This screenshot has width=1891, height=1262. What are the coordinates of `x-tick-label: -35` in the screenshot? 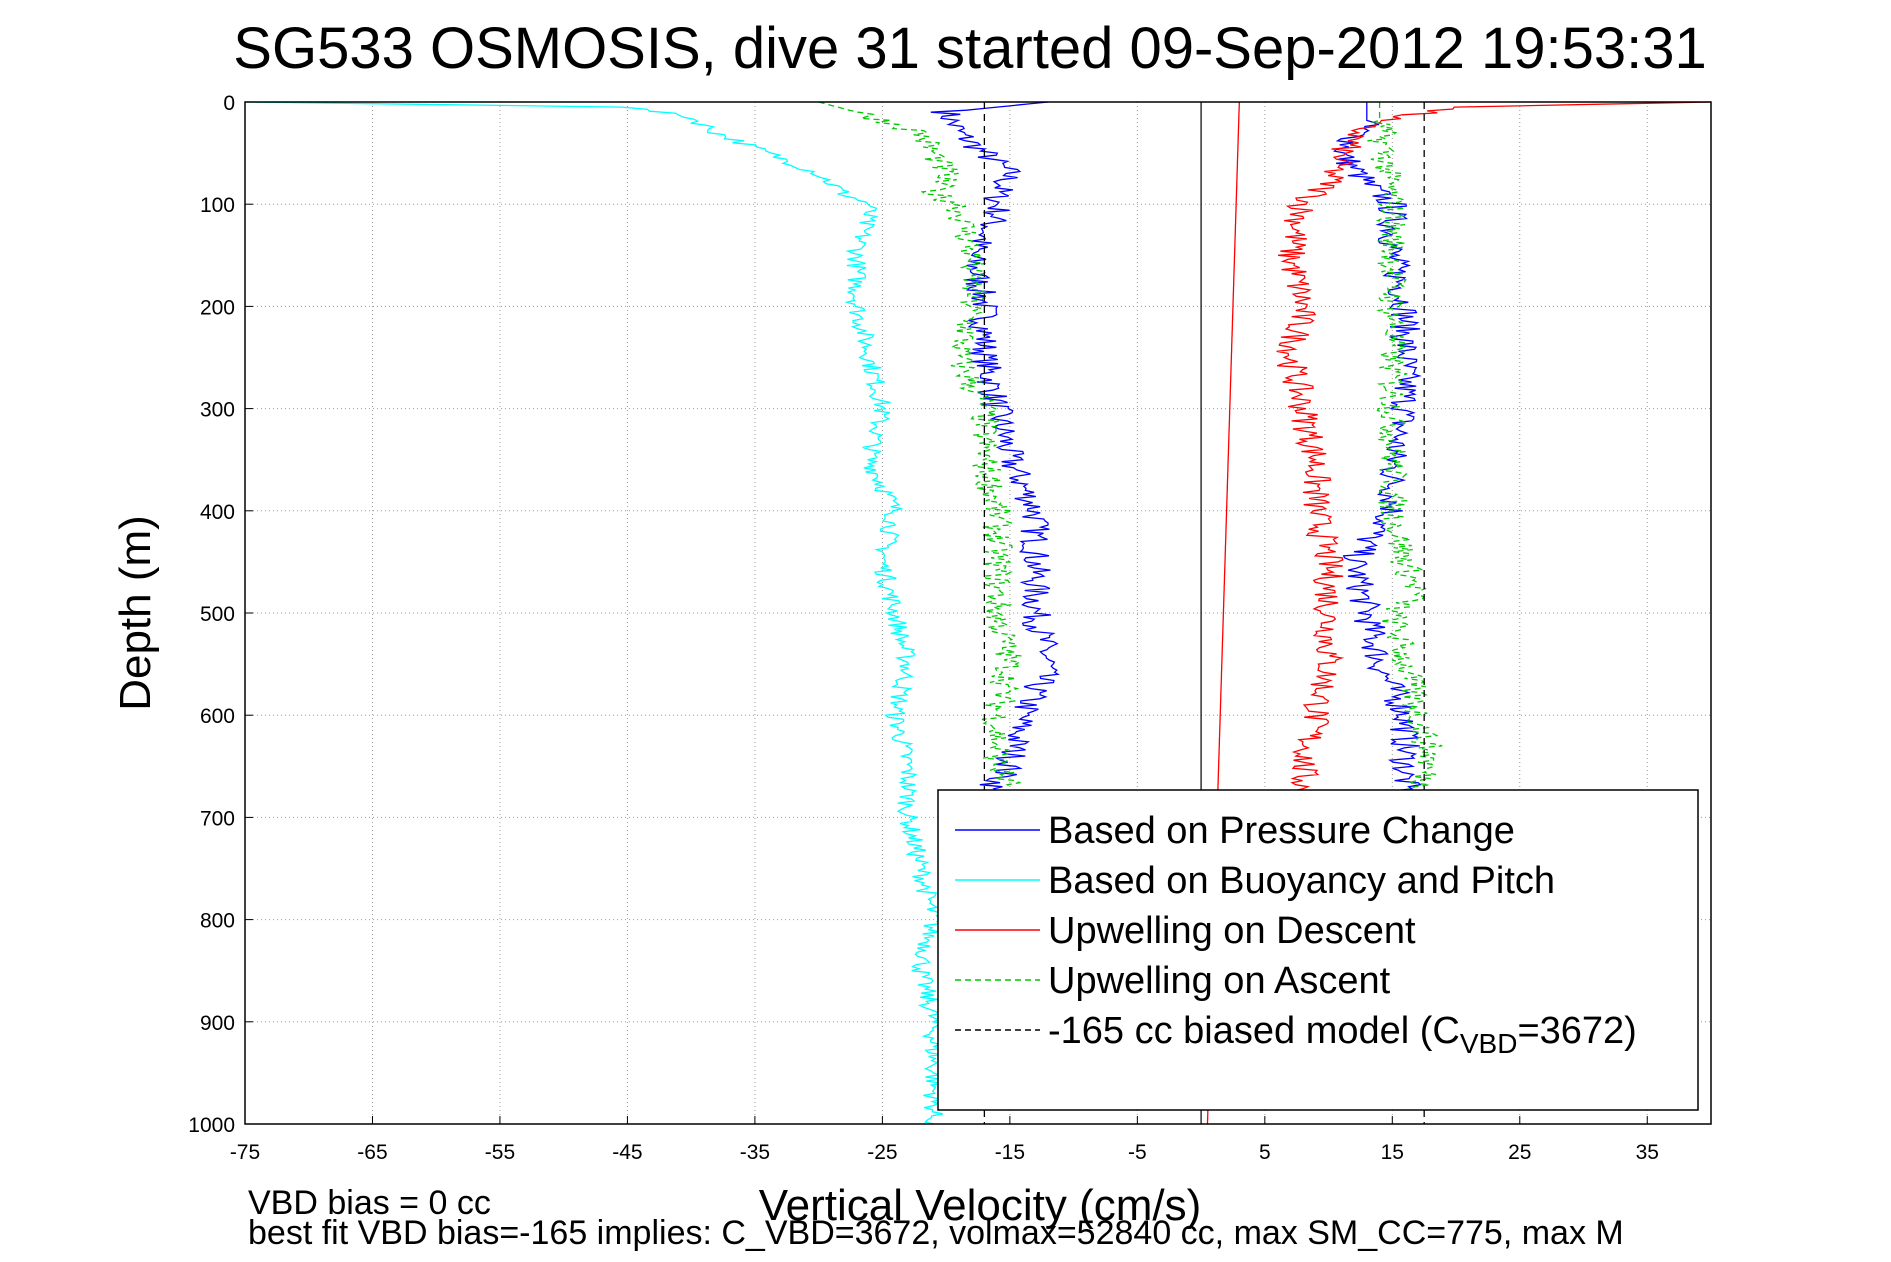 It's located at (755, 1152).